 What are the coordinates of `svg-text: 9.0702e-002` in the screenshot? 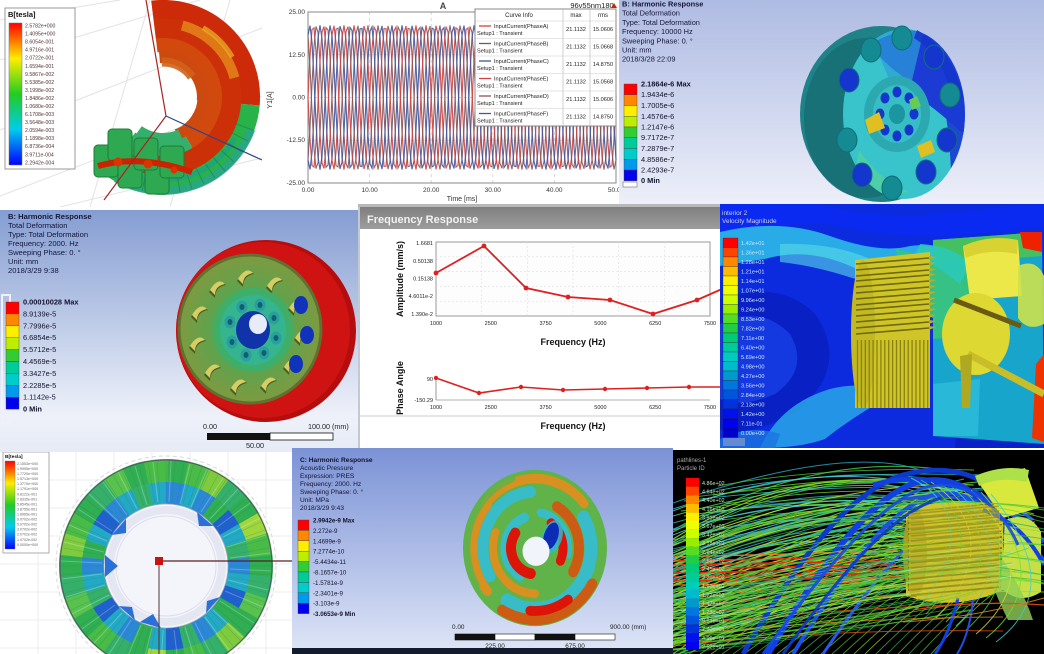 It's located at (27, 520).